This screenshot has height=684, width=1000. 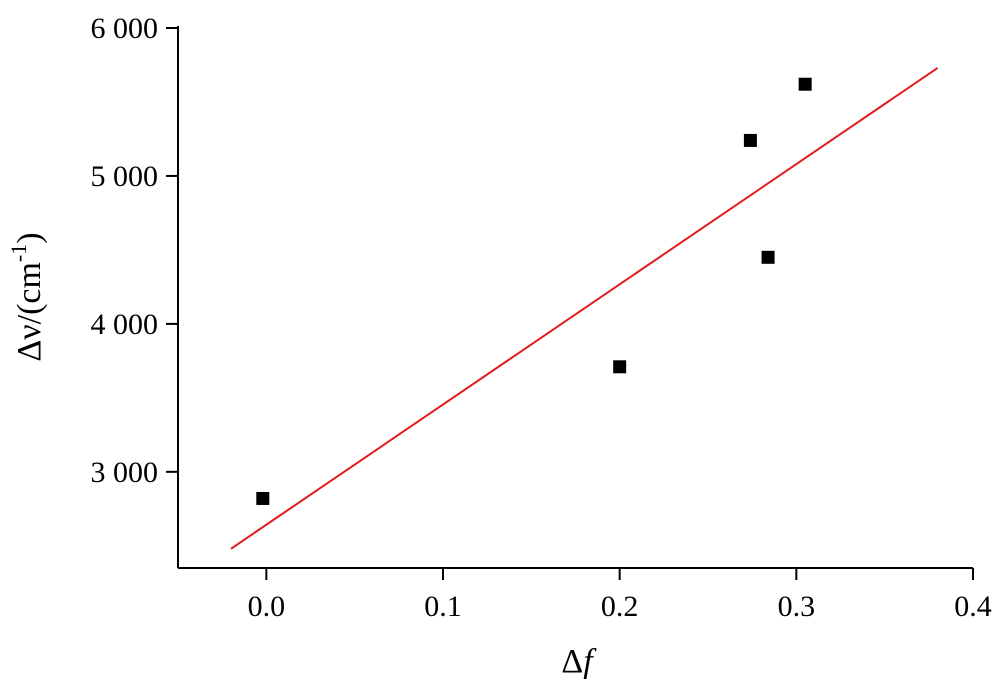 What do you see at coordinates (572, 661) in the screenshot?
I see `x-axis-title-prefix: Δ` at bounding box center [572, 661].